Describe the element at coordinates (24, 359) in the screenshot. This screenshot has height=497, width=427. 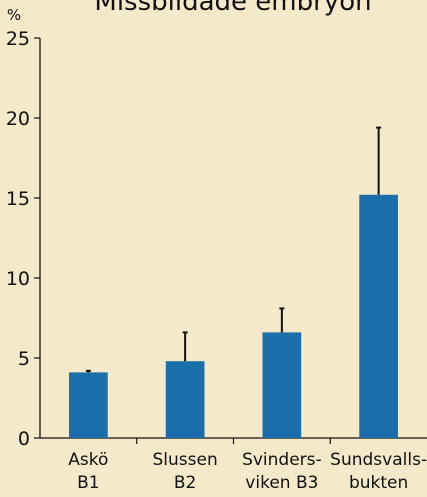
I see `y-tick-label: 5` at that location.